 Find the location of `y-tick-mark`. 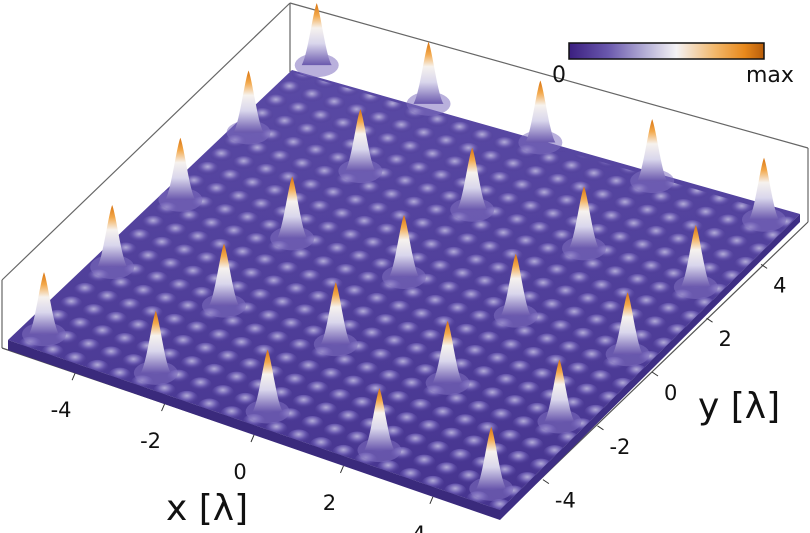

y-tick-mark is located at coordinates (764, 266).